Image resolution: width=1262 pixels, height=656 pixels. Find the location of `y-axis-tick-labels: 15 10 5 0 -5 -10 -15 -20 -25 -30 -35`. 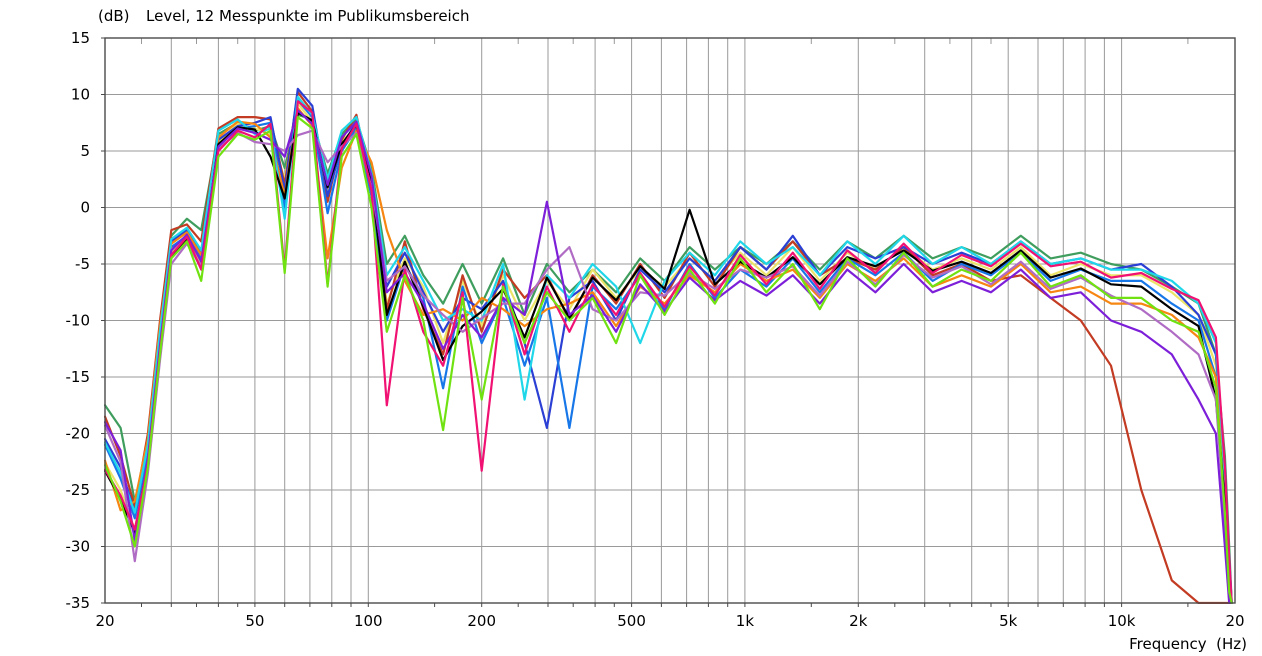

y-axis-tick-labels: 15 10 5 0 -5 -10 -15 -20 -25 -30 -35 is located at coordinates (78, 320).